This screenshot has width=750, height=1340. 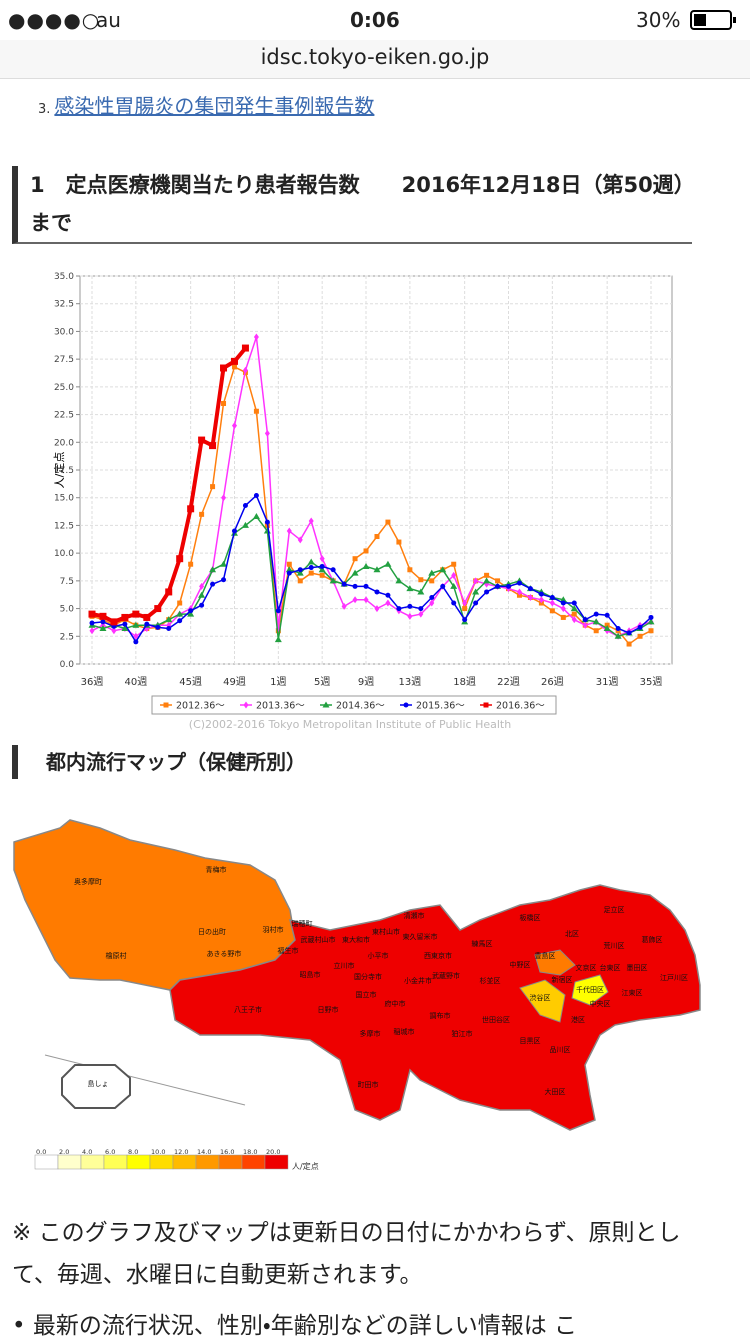 I want to click on section-heading: 都内流行マップ（保健所別）, so click(x=159, y=762).